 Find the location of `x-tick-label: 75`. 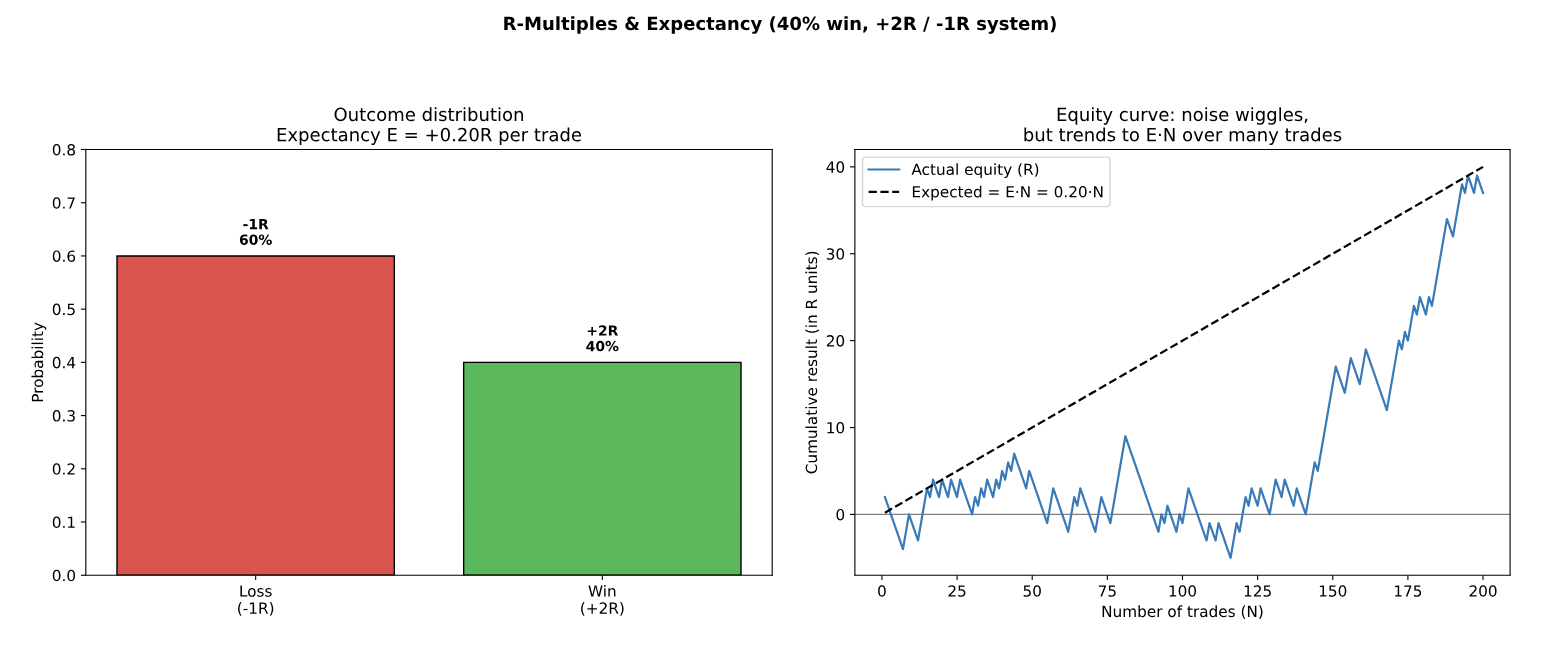

x-tick-label: 75 is located at coordinates (1107, 591).